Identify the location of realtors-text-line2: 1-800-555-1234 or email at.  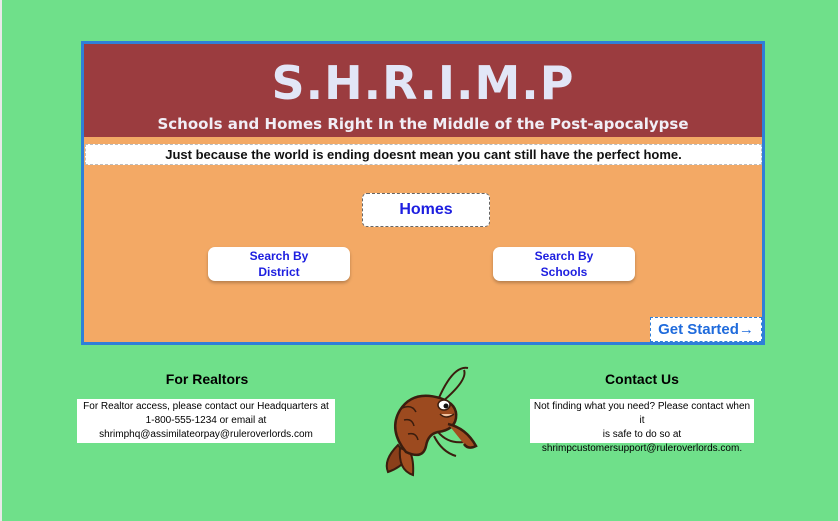
(206, 420).